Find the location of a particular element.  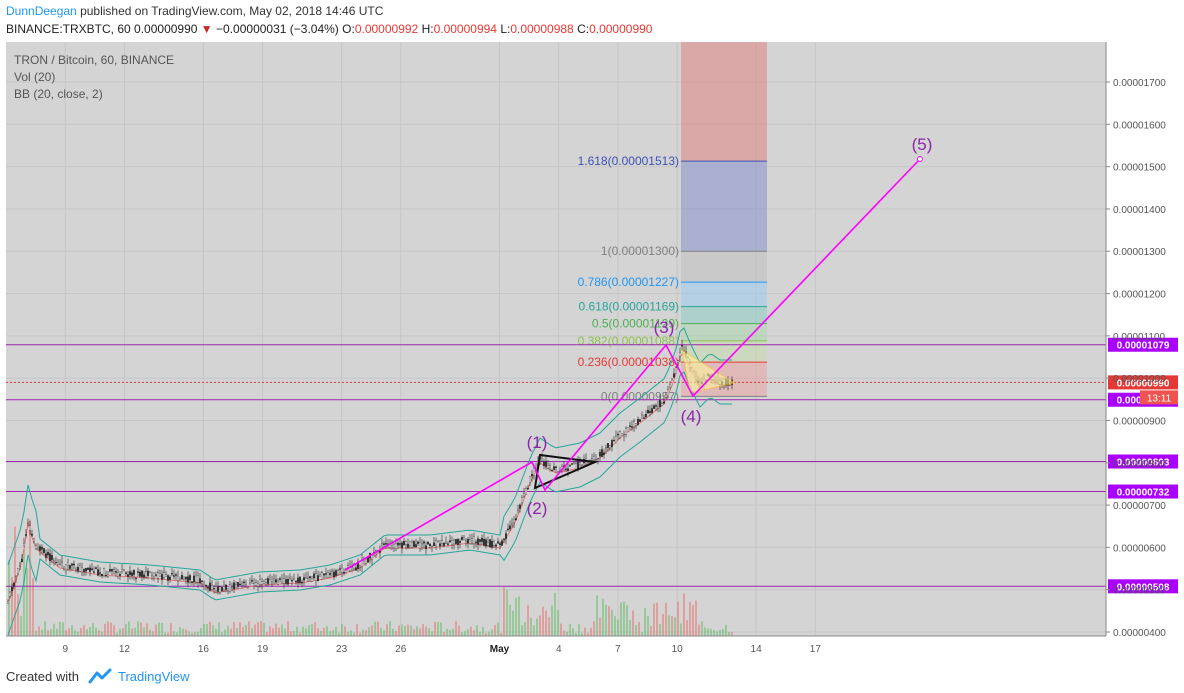

author-link: DunnDeegan is located at coordinates (41, 11).